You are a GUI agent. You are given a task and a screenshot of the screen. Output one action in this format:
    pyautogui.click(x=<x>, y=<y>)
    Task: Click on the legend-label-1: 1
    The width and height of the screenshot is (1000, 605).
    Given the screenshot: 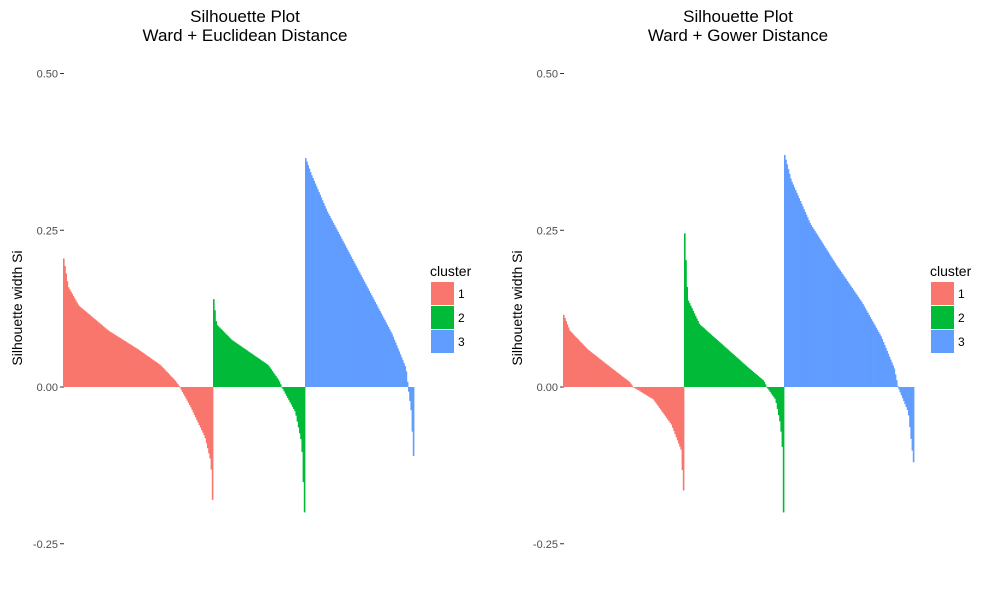 What is the action you would take?
    pyautogui.click(x=461, y=294)
    